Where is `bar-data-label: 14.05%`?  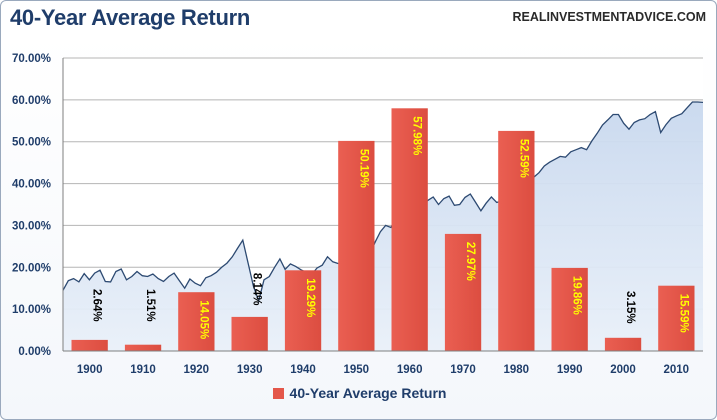
bar-data-label: 14.05% is located at coordinates (203, 319).